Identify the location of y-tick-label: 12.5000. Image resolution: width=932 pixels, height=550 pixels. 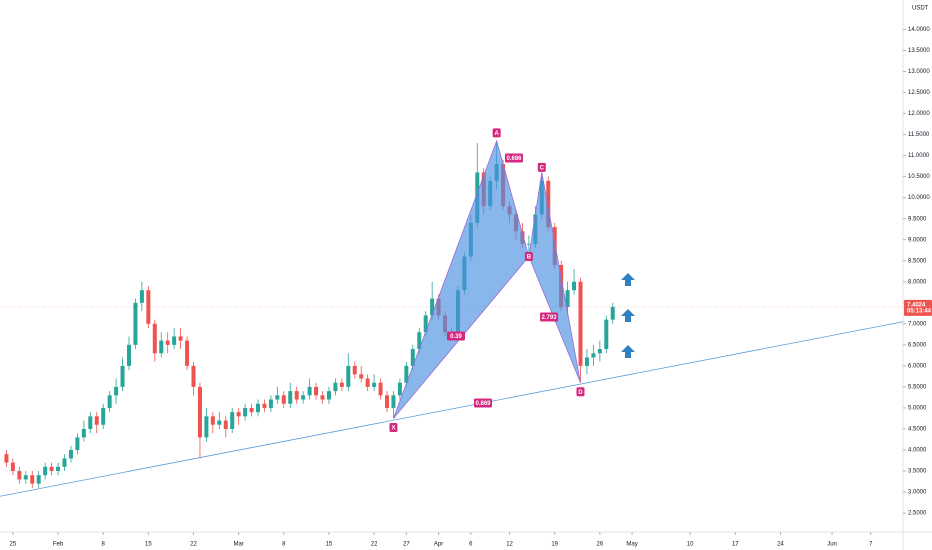
(919, 93).